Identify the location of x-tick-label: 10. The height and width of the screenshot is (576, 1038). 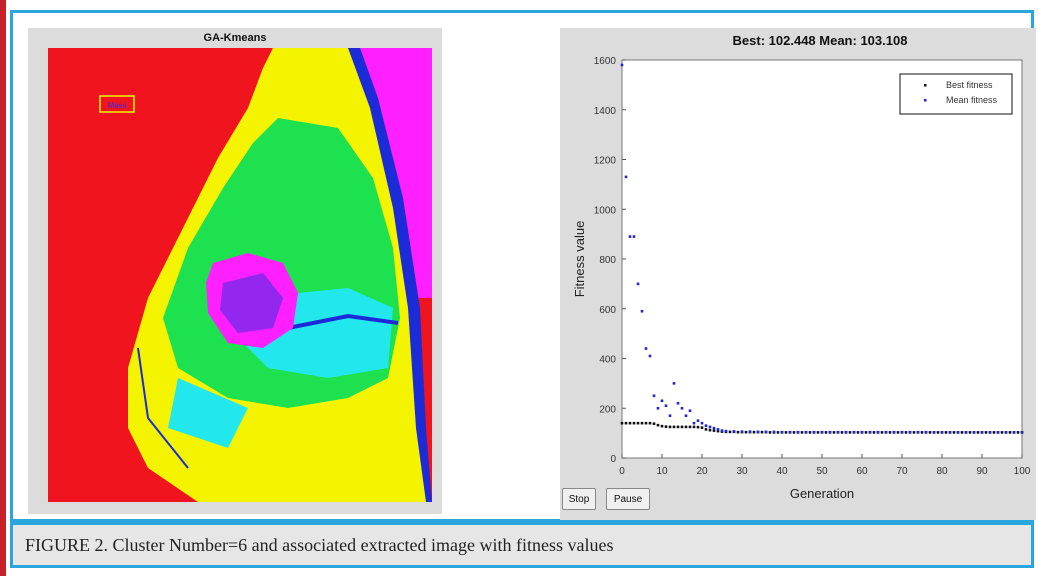
(662, 471).